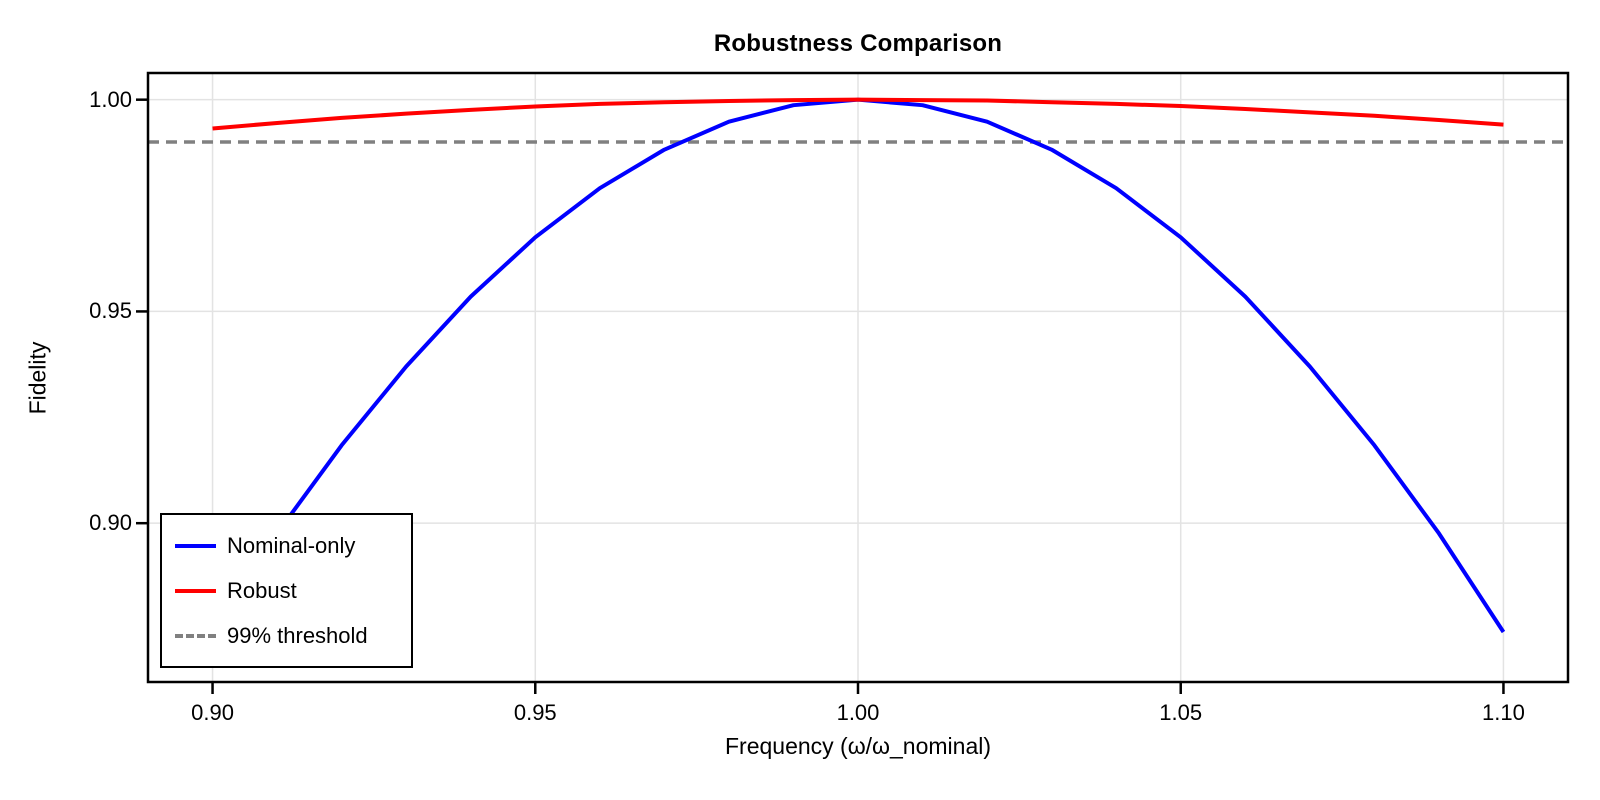 The height and width of the screenshot is (800, 1600). I want to click on y-tick-label: 0.90, so click(110, 523).